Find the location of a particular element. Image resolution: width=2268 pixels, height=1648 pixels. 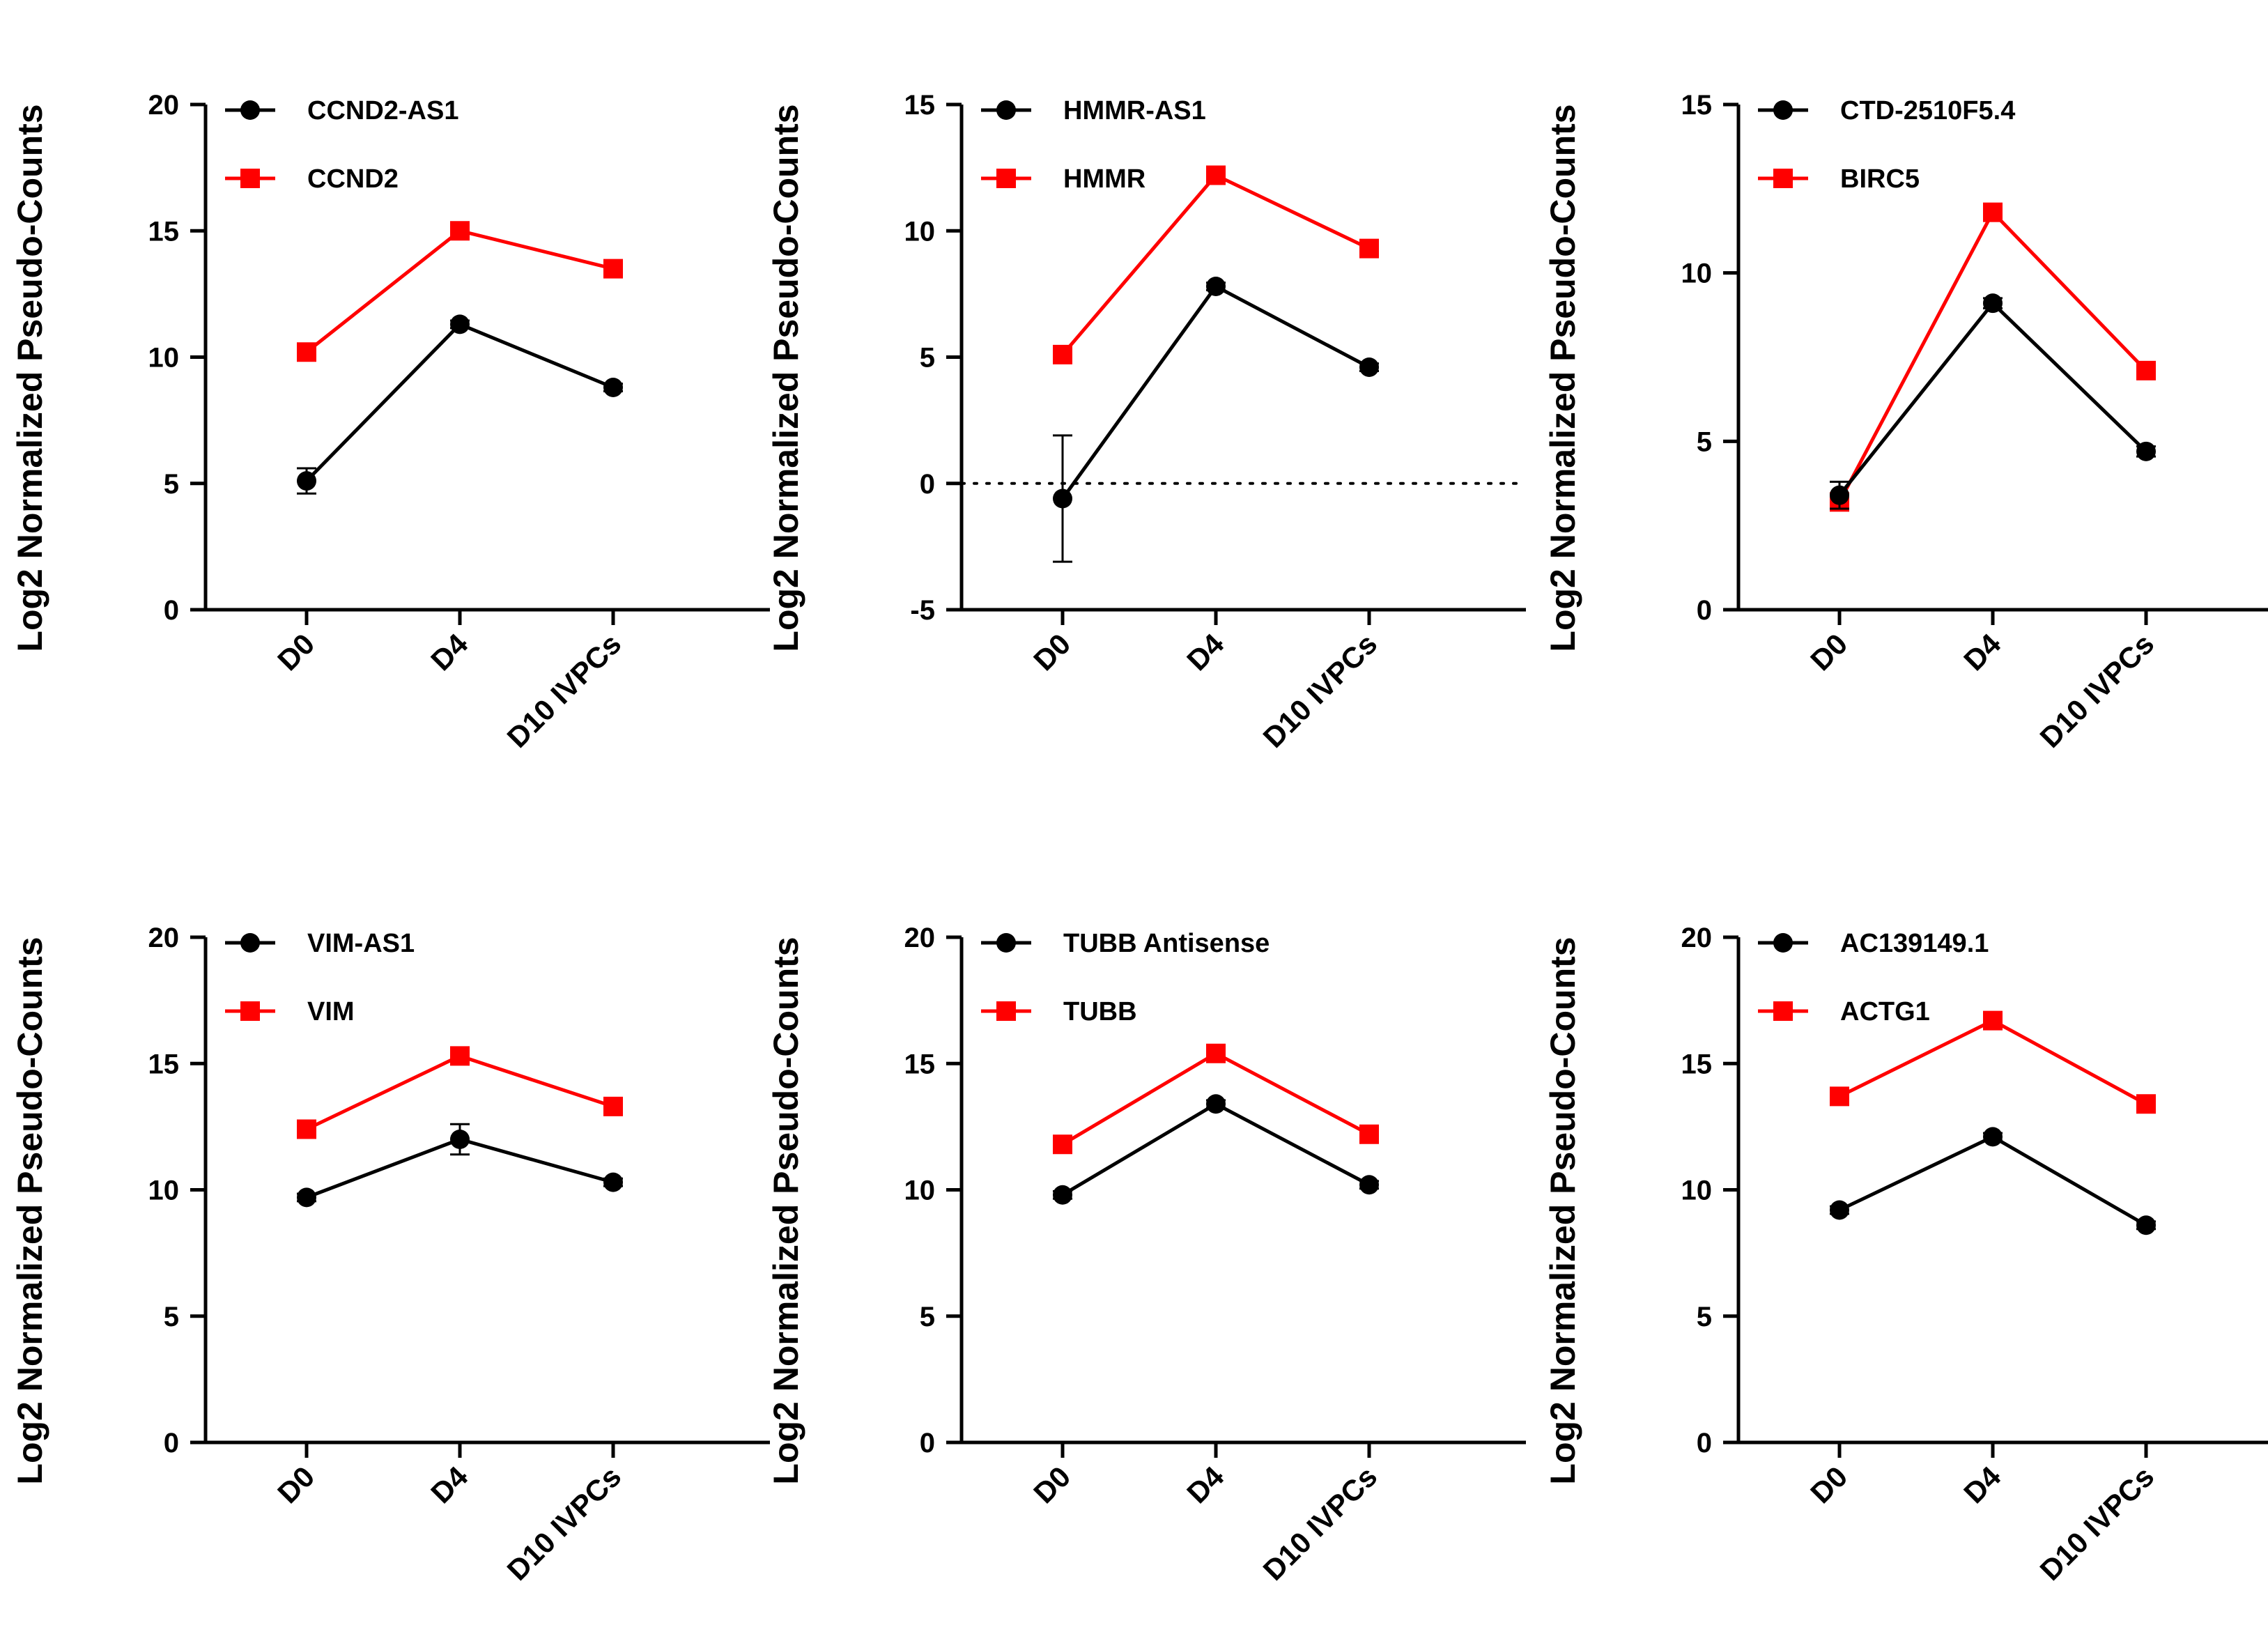

series-line-VIM is located at coordinates (459, 1092).